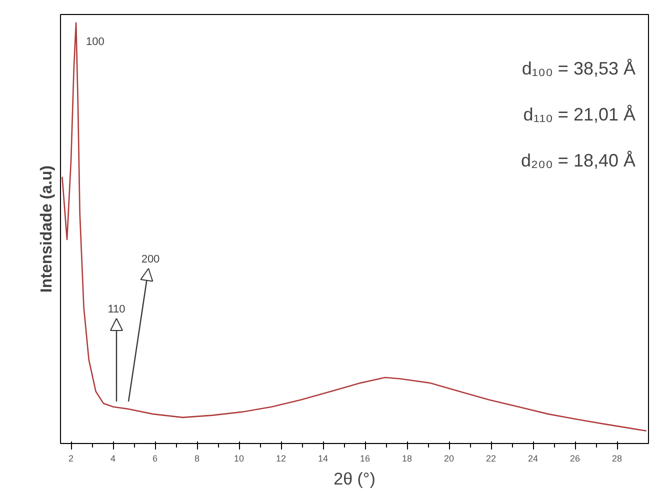 The width and height of the screenshot is (652, 491). Describe the element at coordinates (533, 459) in the screenshot. I see `x-tick-label: 24` at that location.